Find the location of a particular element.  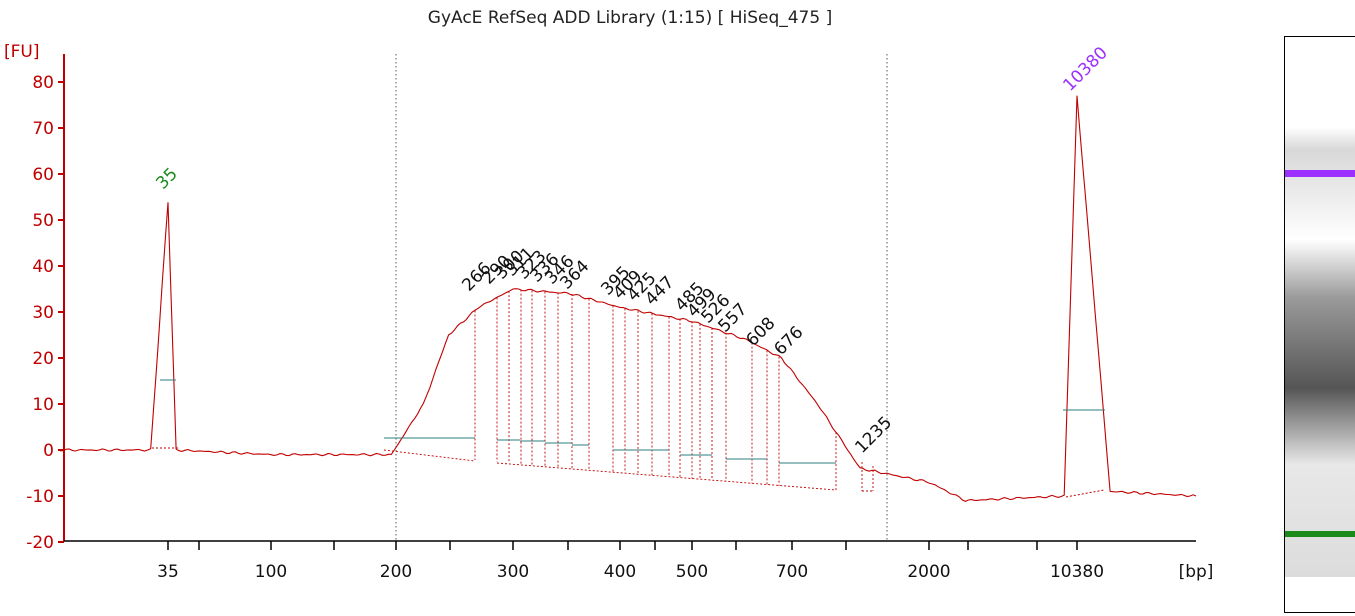

y-tick-label: 50 is located at coordinates (43, 221).